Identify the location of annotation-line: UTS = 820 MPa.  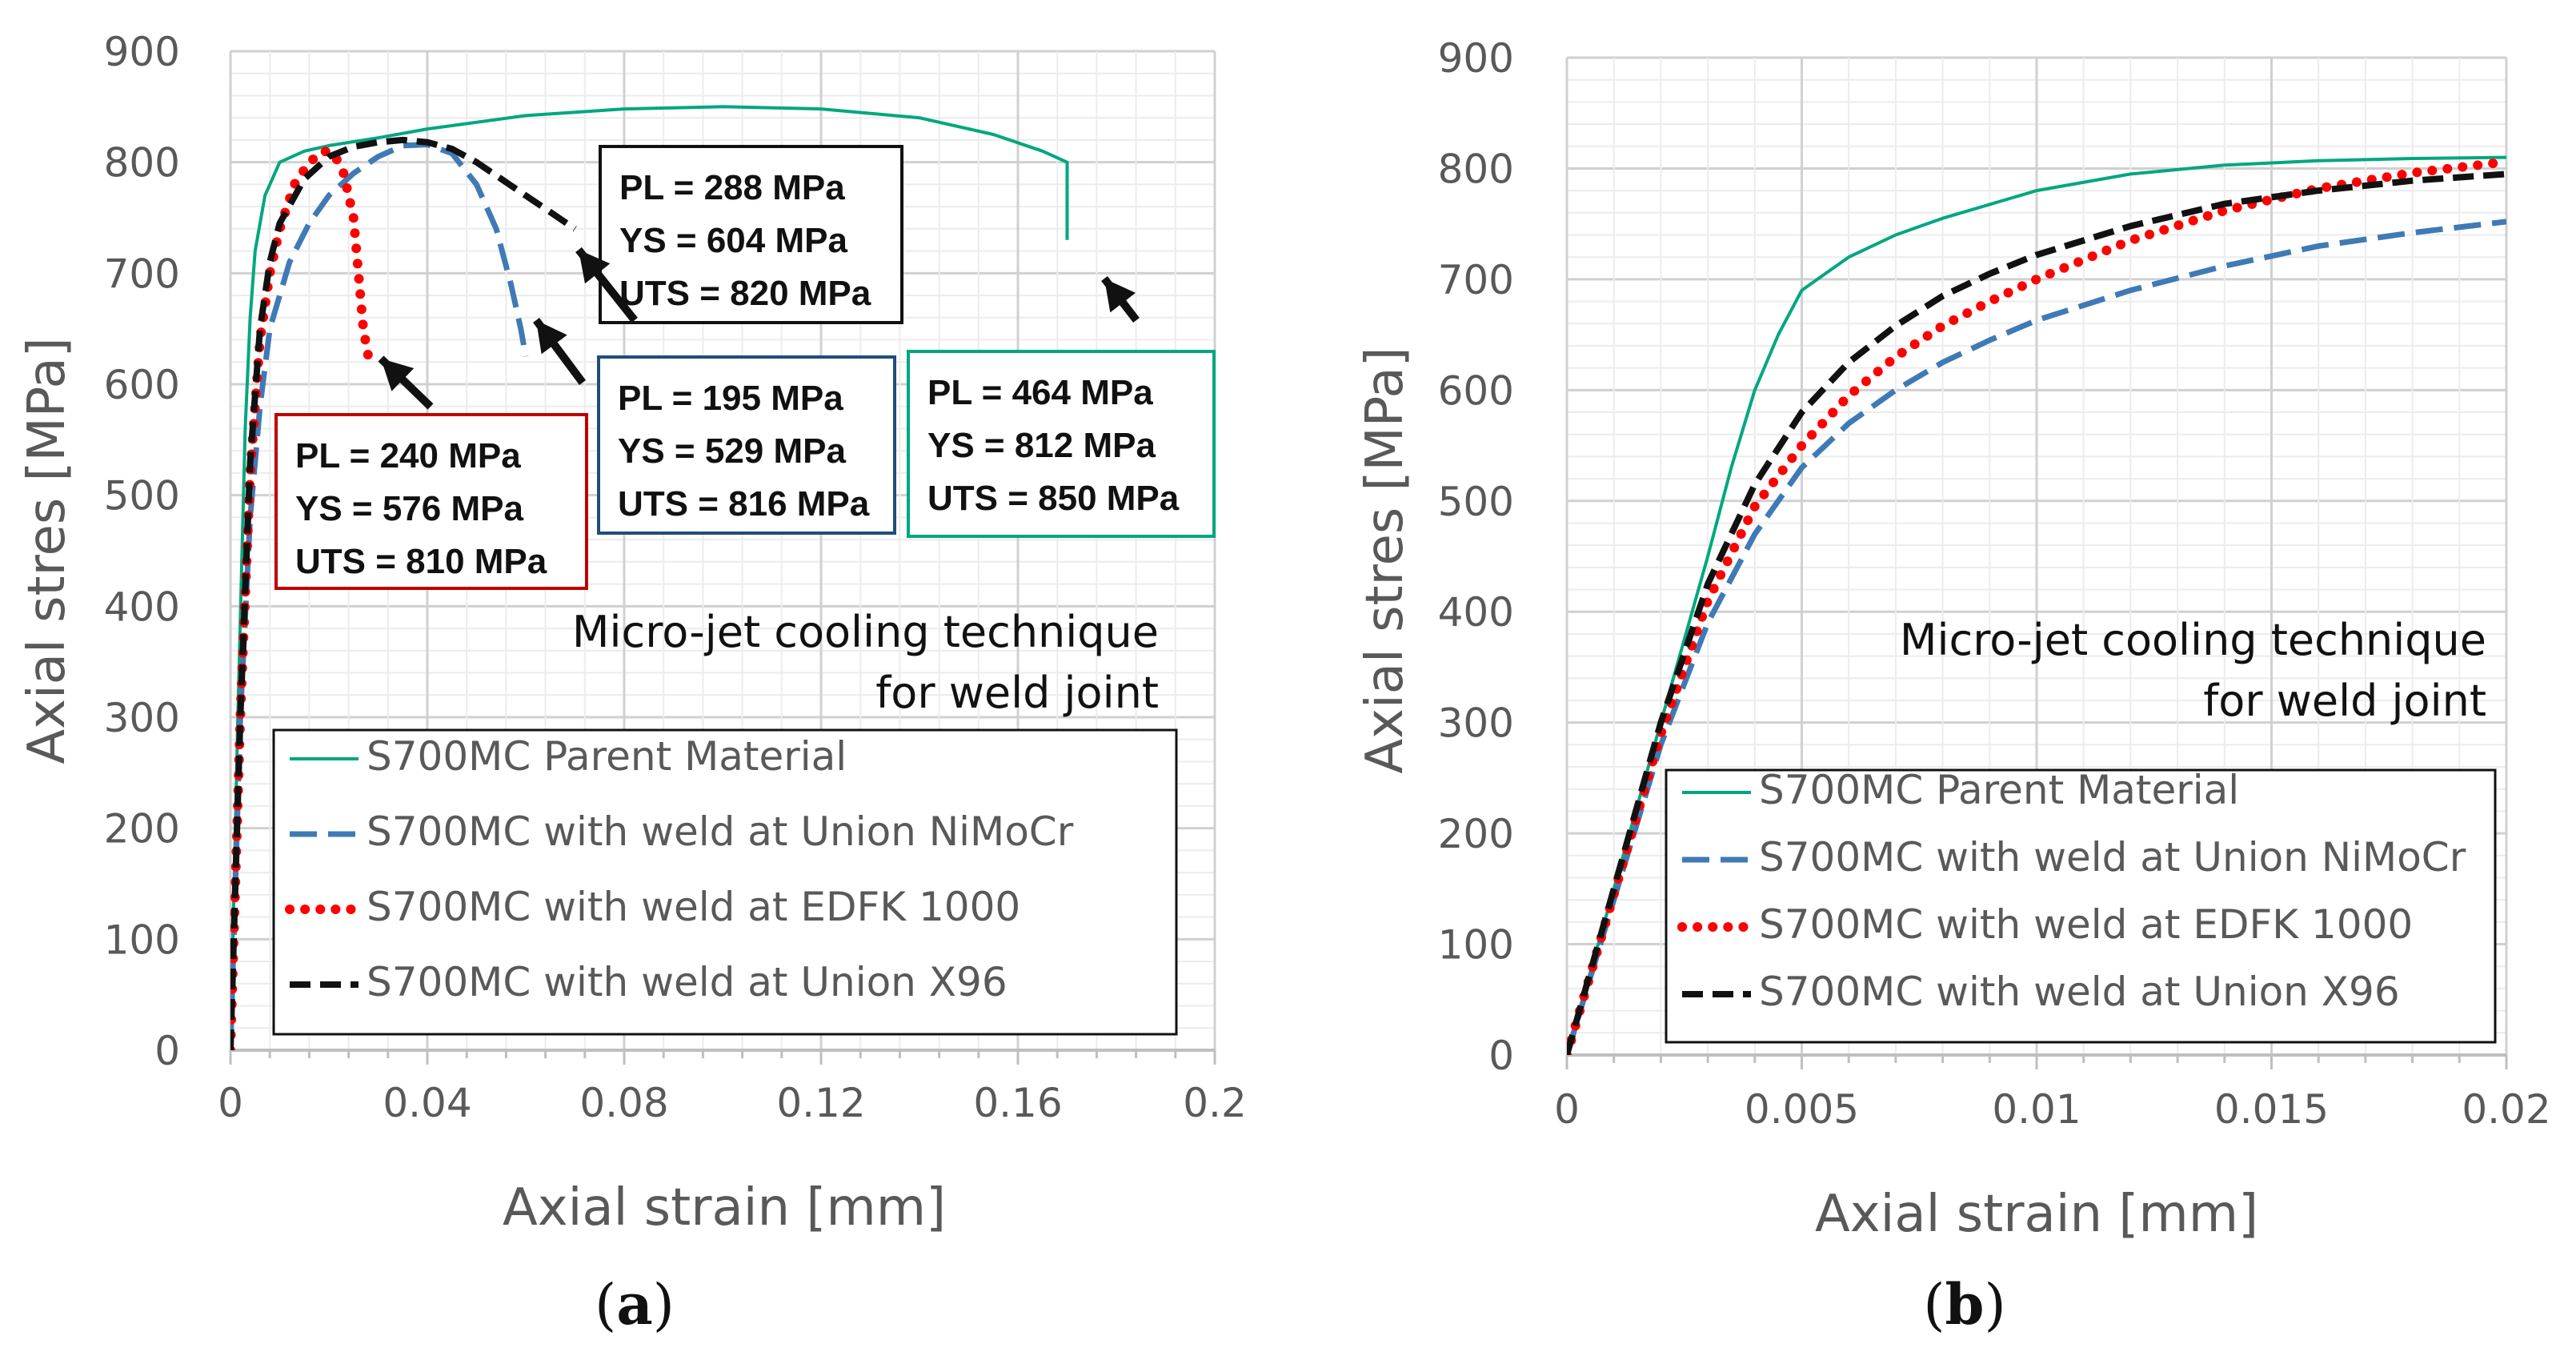
(745, 293).